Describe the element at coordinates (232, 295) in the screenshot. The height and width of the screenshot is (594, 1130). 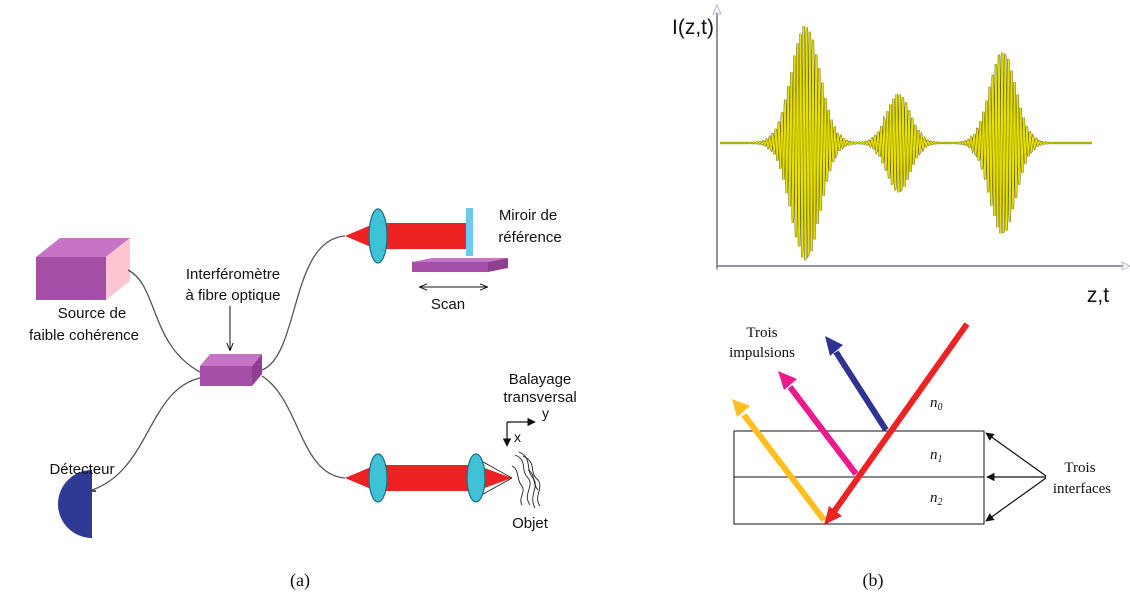
I see `interferometer-label-line2: à fibre optique` at that location.